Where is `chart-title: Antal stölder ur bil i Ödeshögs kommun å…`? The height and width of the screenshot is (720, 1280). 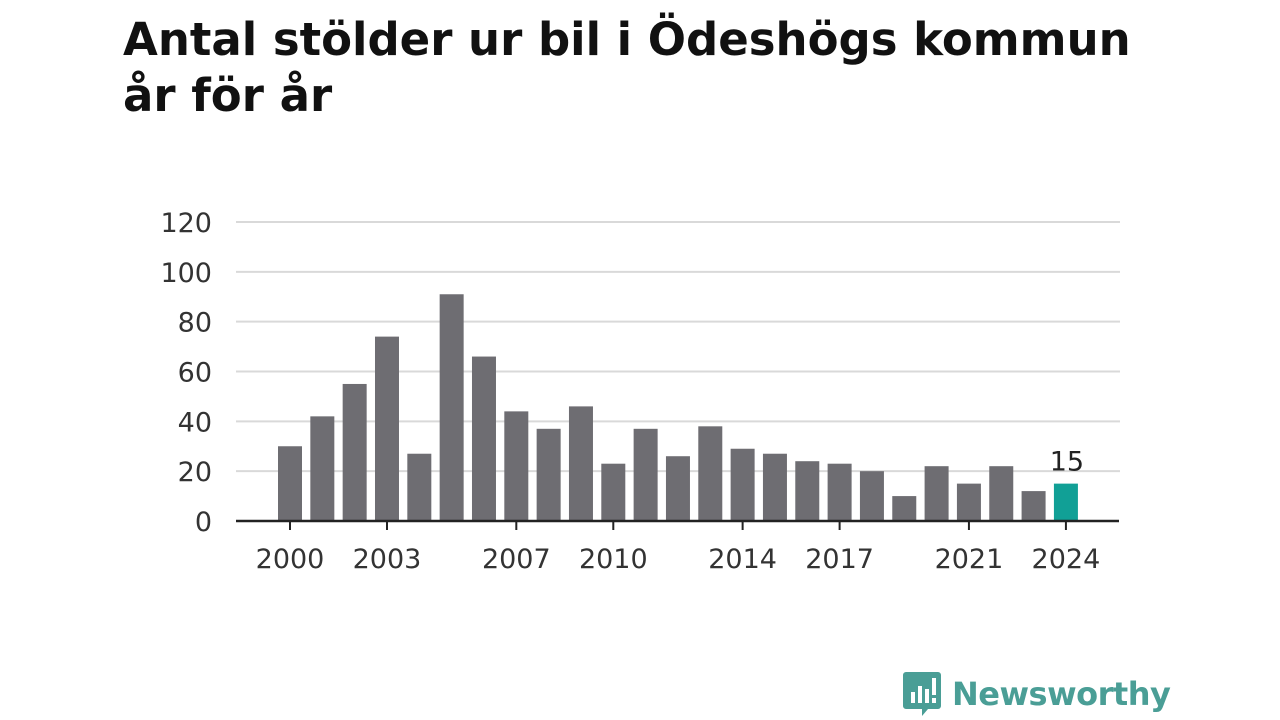
chart-title: Antal stölder ur bil i Ödeshögs kommun å… is located at coordinates (673, 68).